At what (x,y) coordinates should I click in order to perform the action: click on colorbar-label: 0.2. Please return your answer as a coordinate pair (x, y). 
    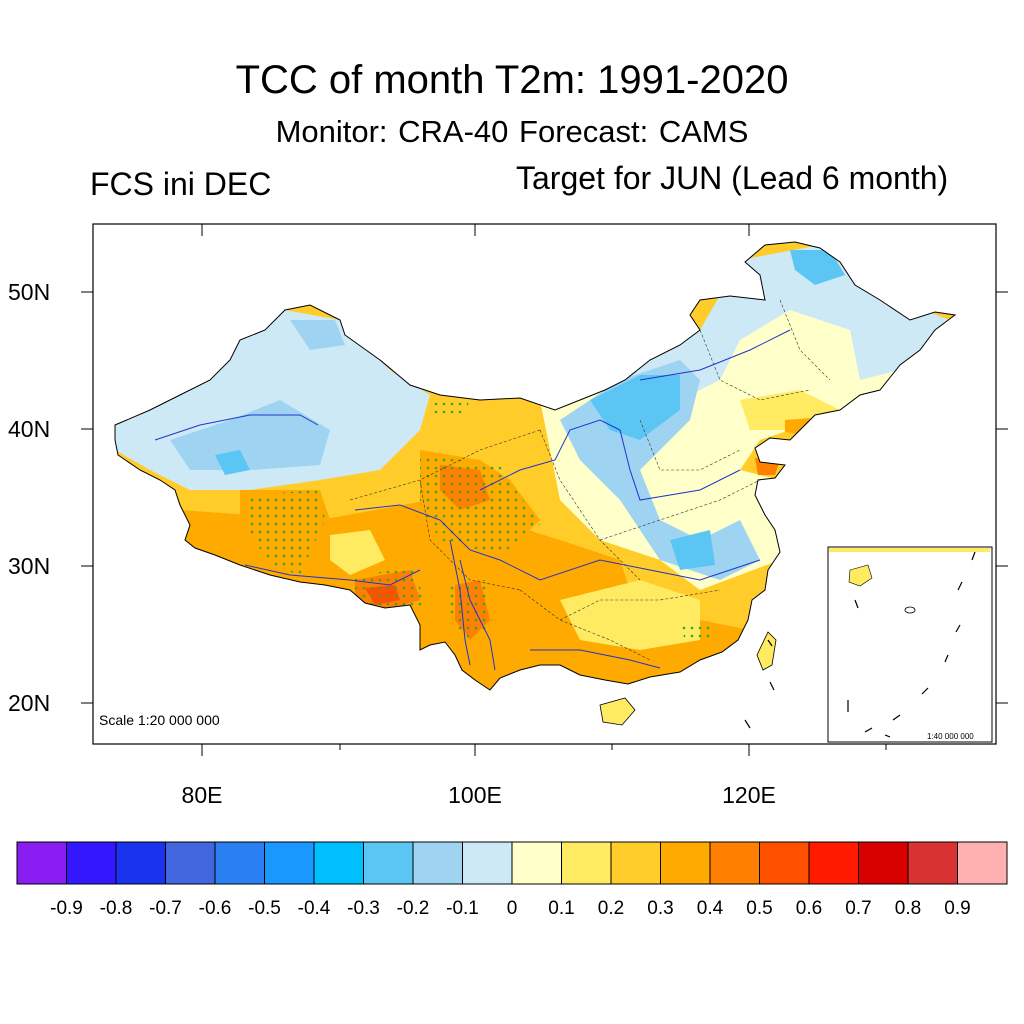
    Looking at the image, I should click on (611, 908).